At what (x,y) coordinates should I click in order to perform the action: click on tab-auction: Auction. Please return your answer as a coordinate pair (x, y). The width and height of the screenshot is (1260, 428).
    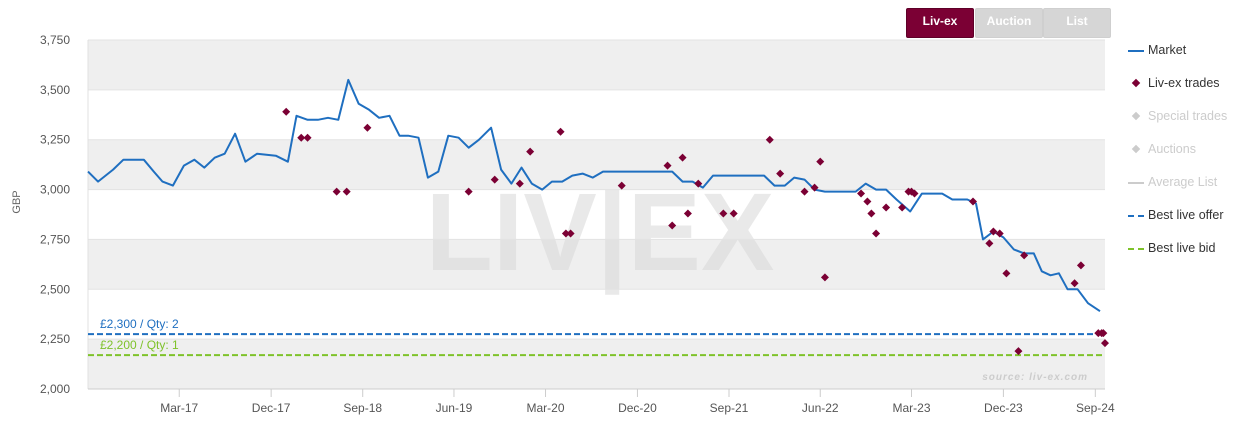
    Looking at the image, I should click on (1009, 23).